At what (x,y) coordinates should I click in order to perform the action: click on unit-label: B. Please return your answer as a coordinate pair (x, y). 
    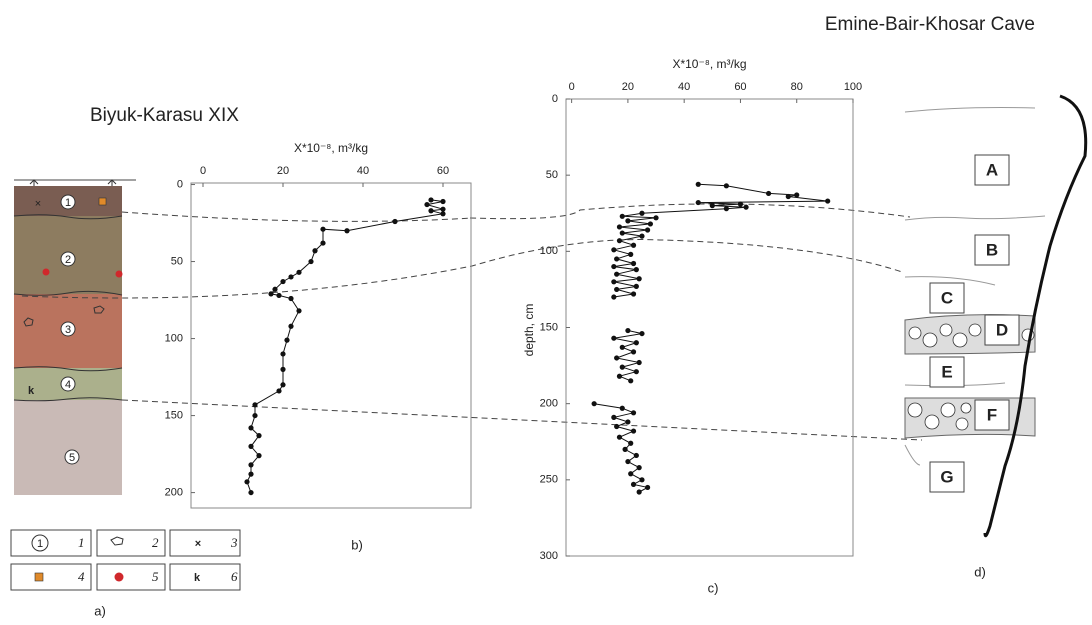
    Looking at the image, I should click on (992, 249).